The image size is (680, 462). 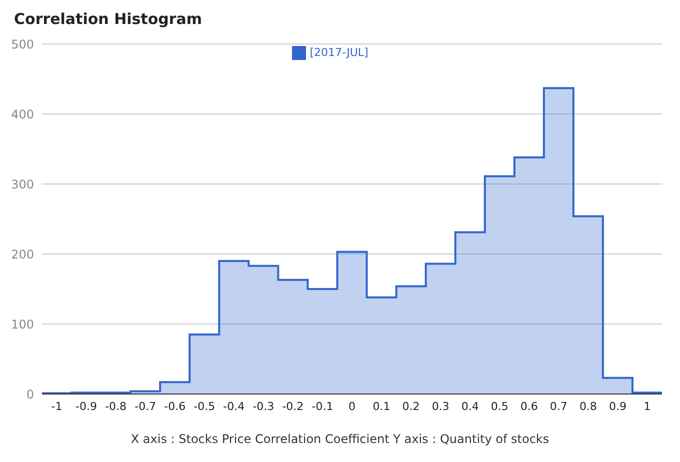 What do you see at coordinates (22, 254) in the screenshot?
I see `y-tick-label: 200` at bounding box center [22, 254].